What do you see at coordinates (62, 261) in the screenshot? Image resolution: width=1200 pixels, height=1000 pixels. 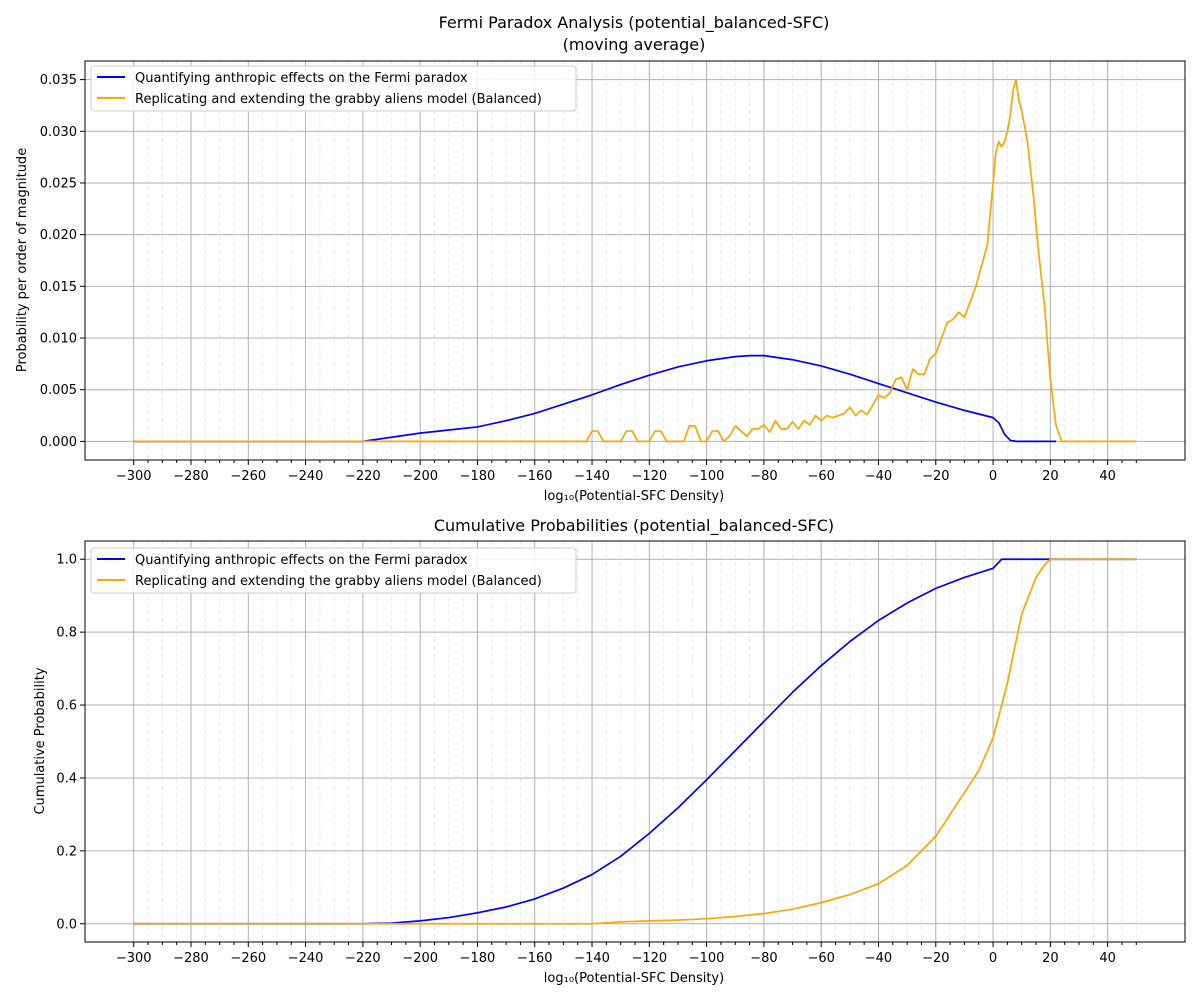 I see `y-axis: 0.000 0.005 0.010 0.015 0.020 0.025 0.030 0.035` at bounding box center [62, 261].